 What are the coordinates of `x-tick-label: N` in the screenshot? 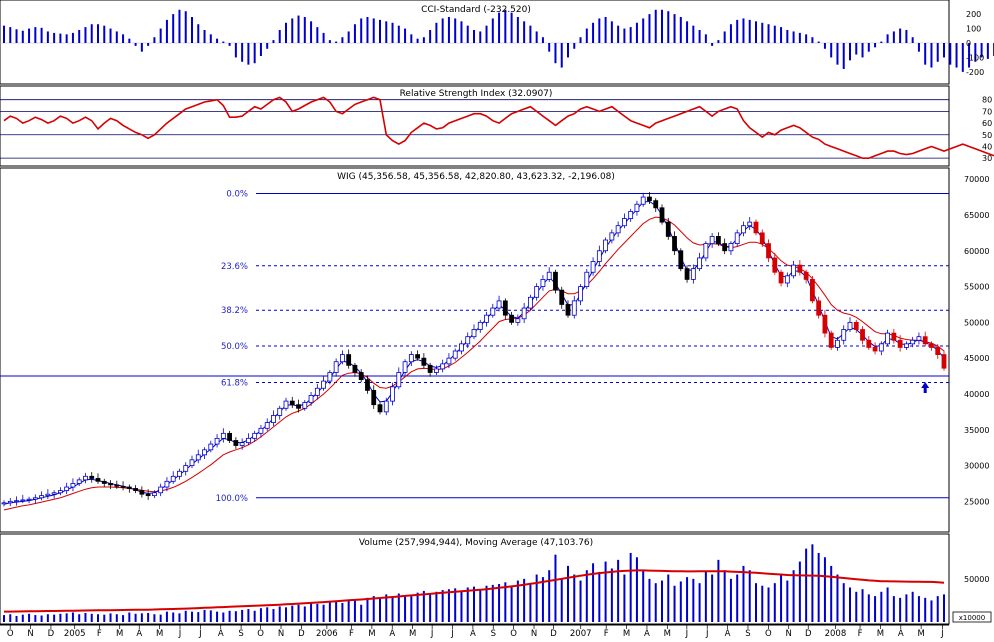 It's located at (30, 633).